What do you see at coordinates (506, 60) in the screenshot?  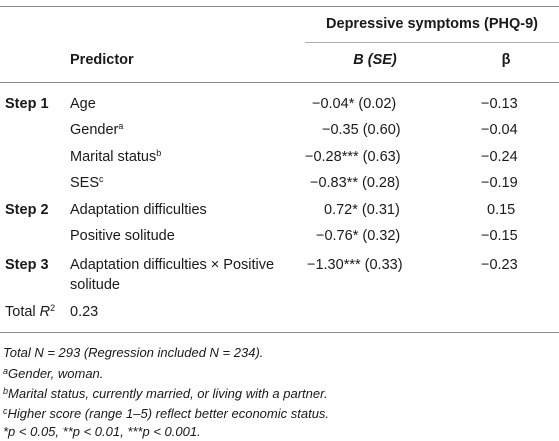 I see `col-header-beta: β` at bounding box center [506, 60].